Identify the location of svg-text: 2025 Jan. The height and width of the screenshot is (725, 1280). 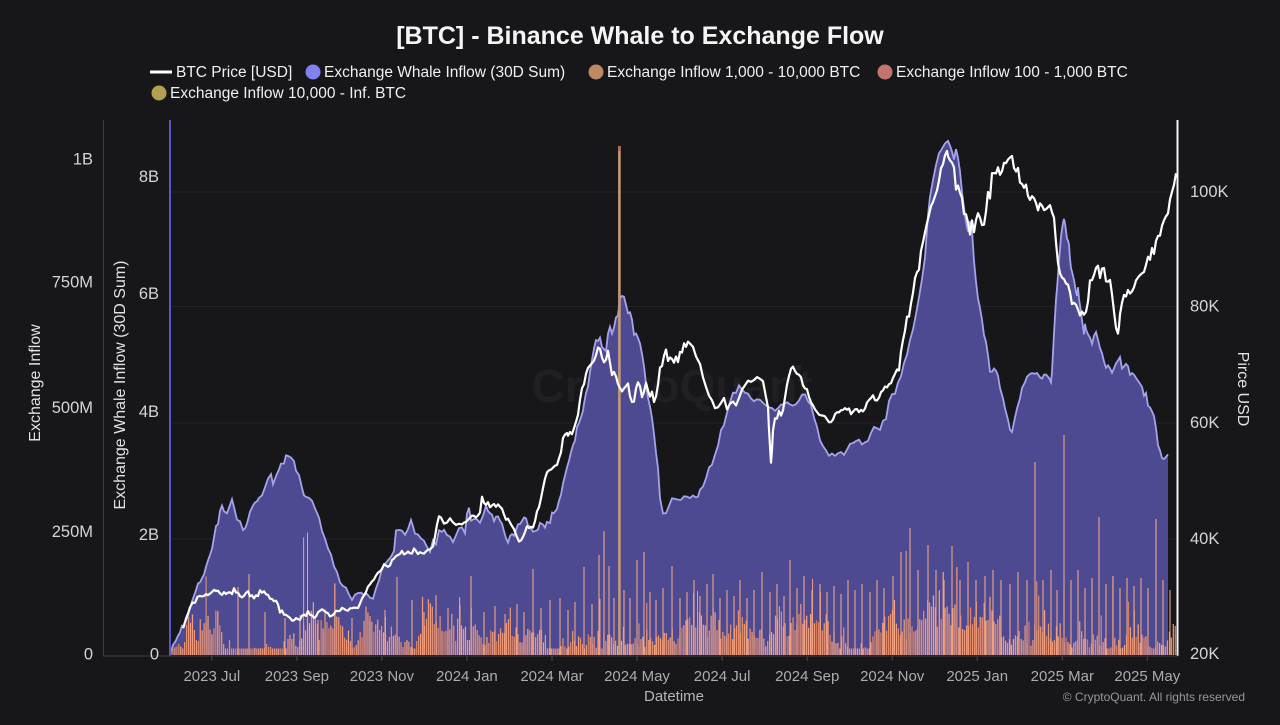
(977, 676).